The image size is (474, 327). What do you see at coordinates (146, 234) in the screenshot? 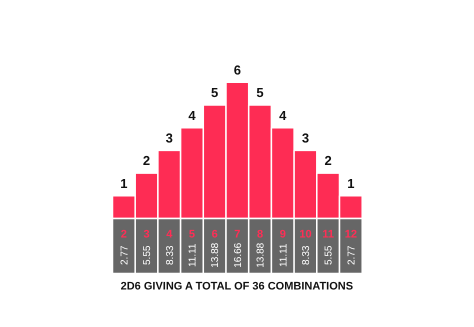
I see `x-tick-label: 3` at bounding box center [146, 234].